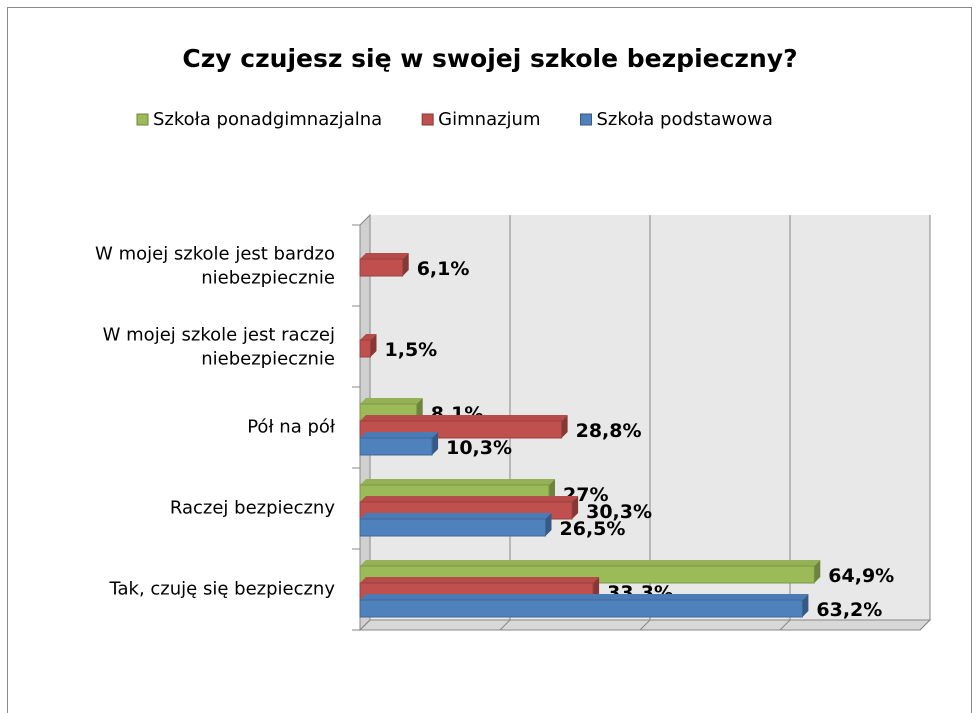 The height and width of the screenshot is (713, 980). Describe the element at coordinates (215, 266) in the screenshot. I see `y-tick-label: W mojej szkole jest bardzo niebezpiecznie` at that location.